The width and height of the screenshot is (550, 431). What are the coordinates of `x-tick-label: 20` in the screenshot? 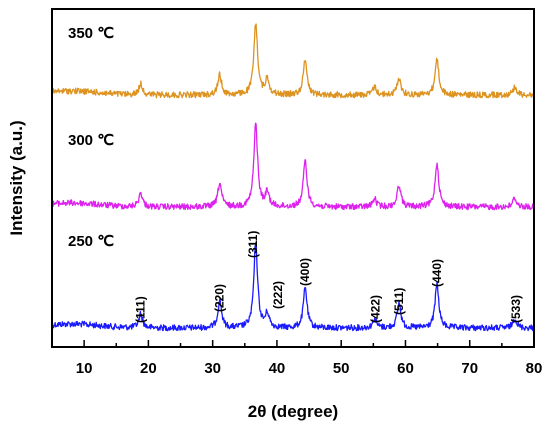 It's located at (148, 368).